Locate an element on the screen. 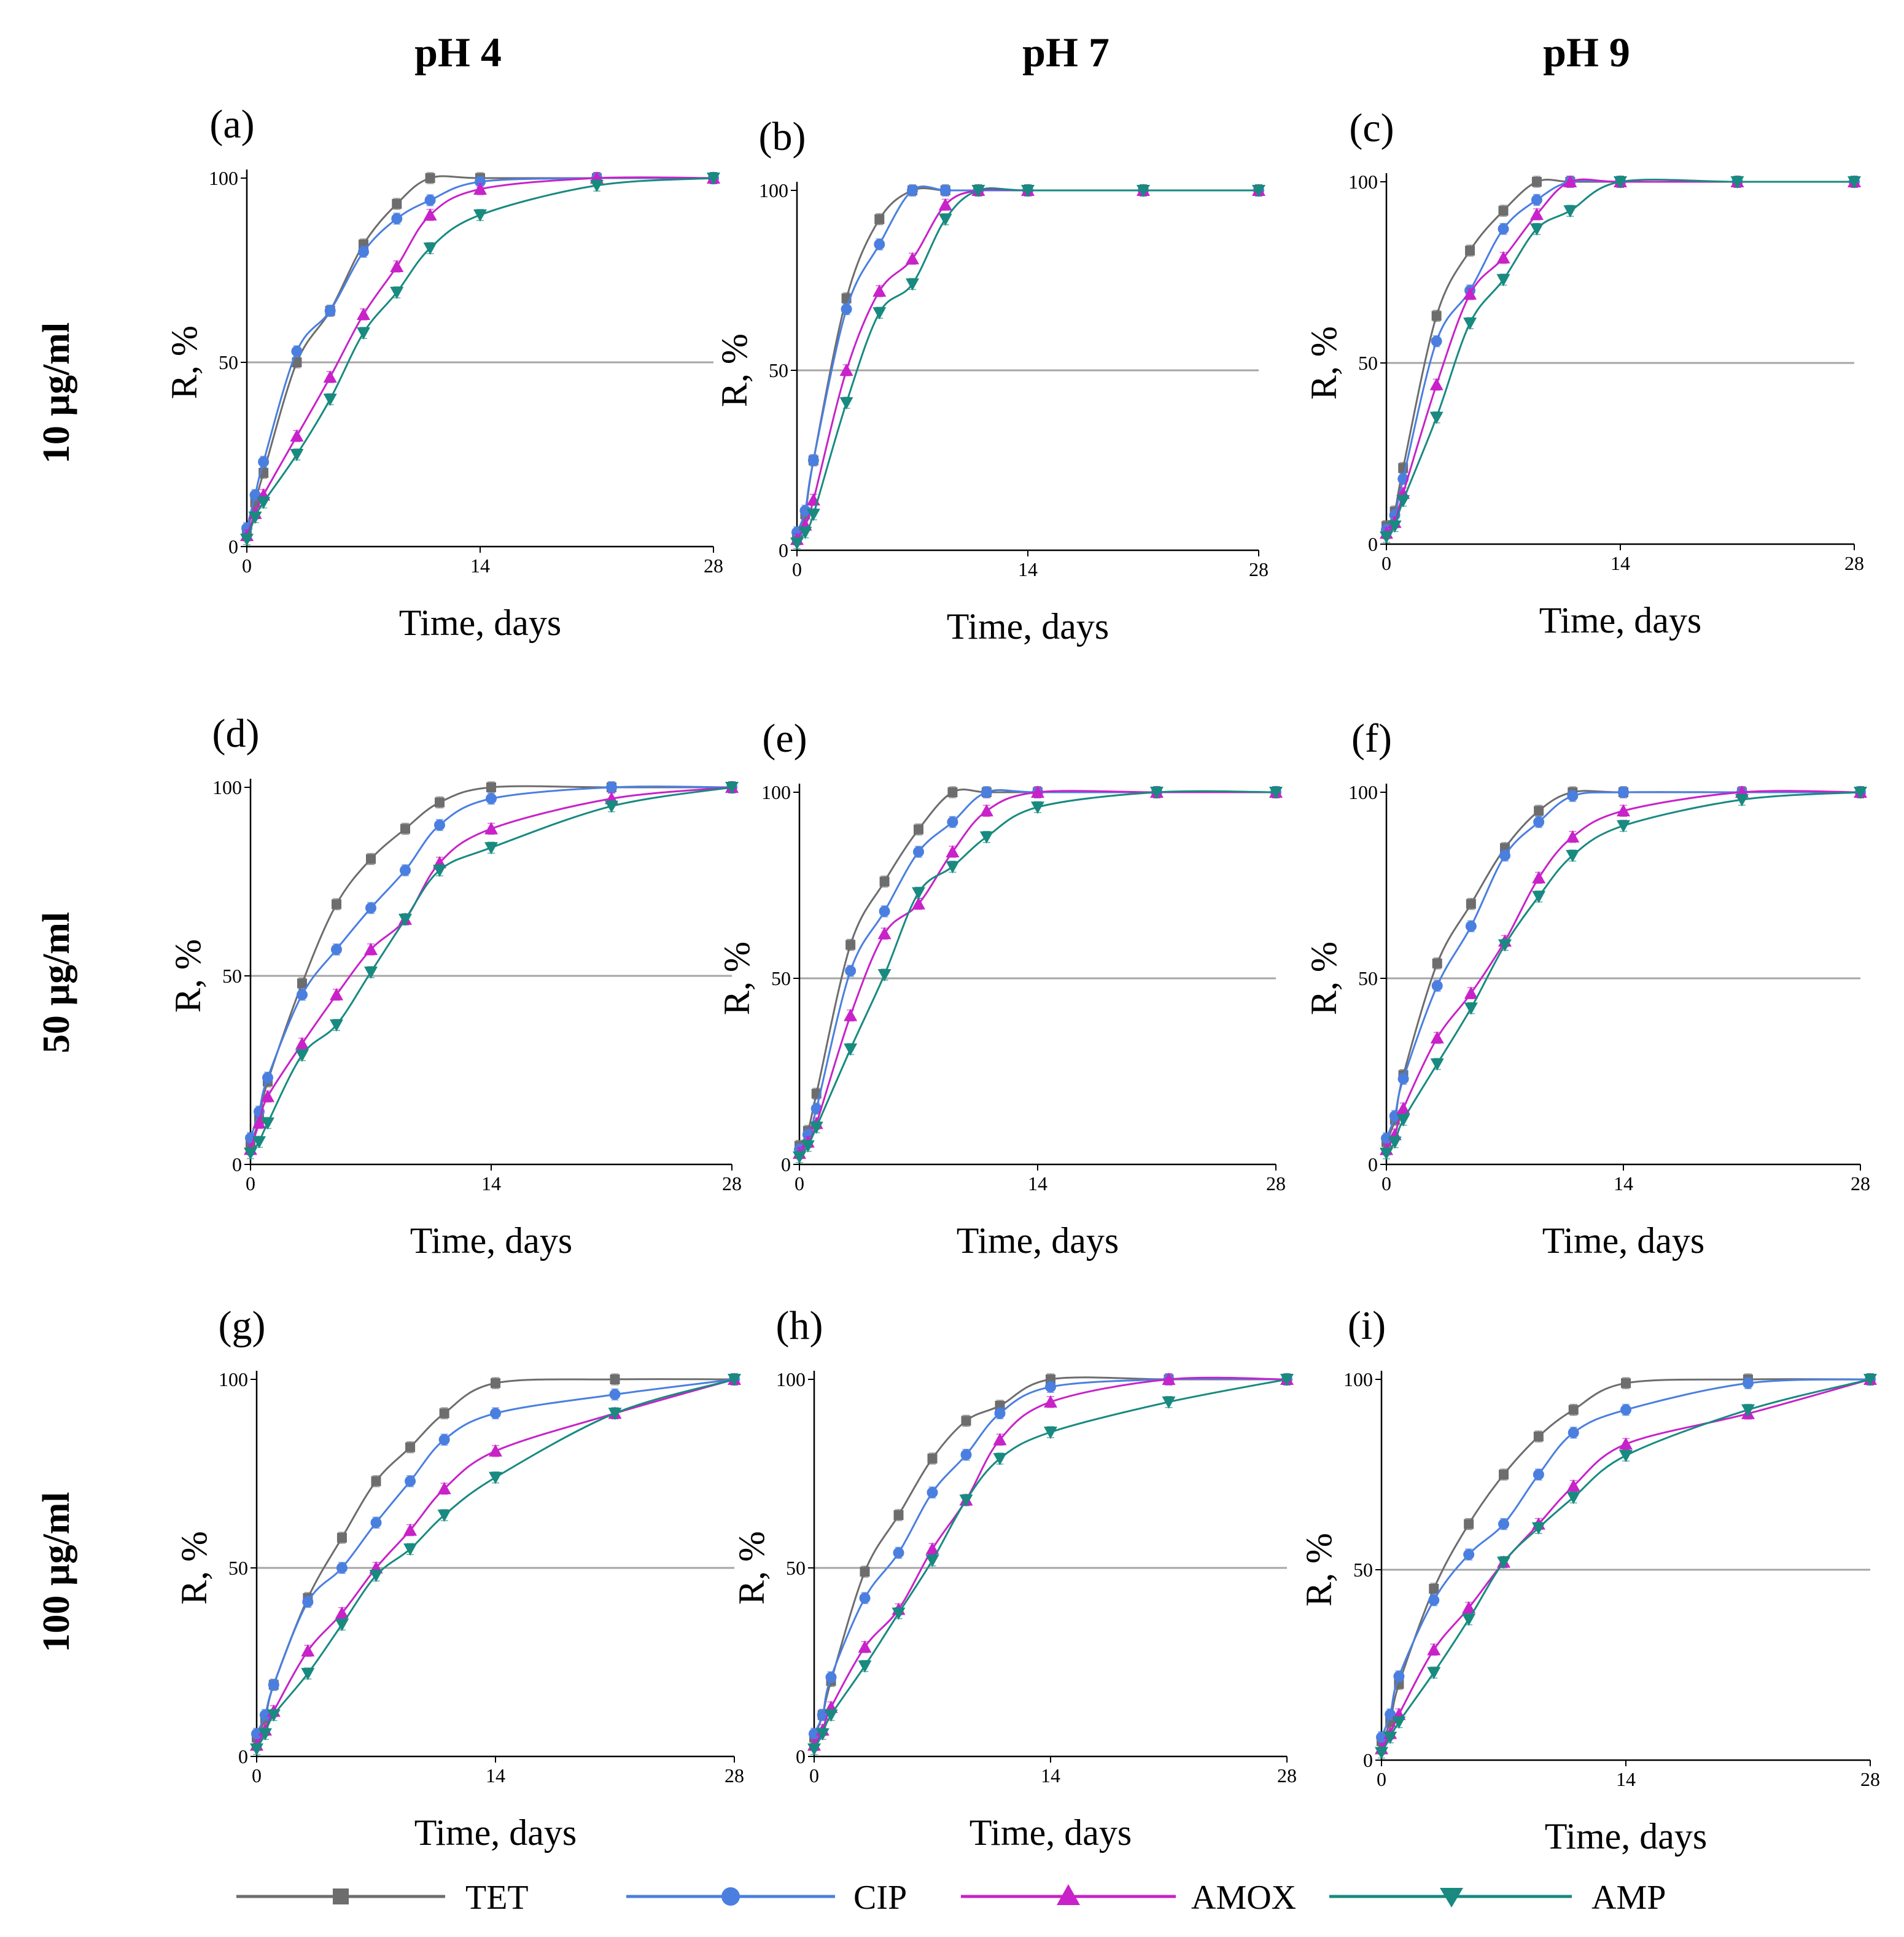 The width and height of the screenshot is (1904, 1937). panel-label-c: (c) is located at coordinates (1371, 128).